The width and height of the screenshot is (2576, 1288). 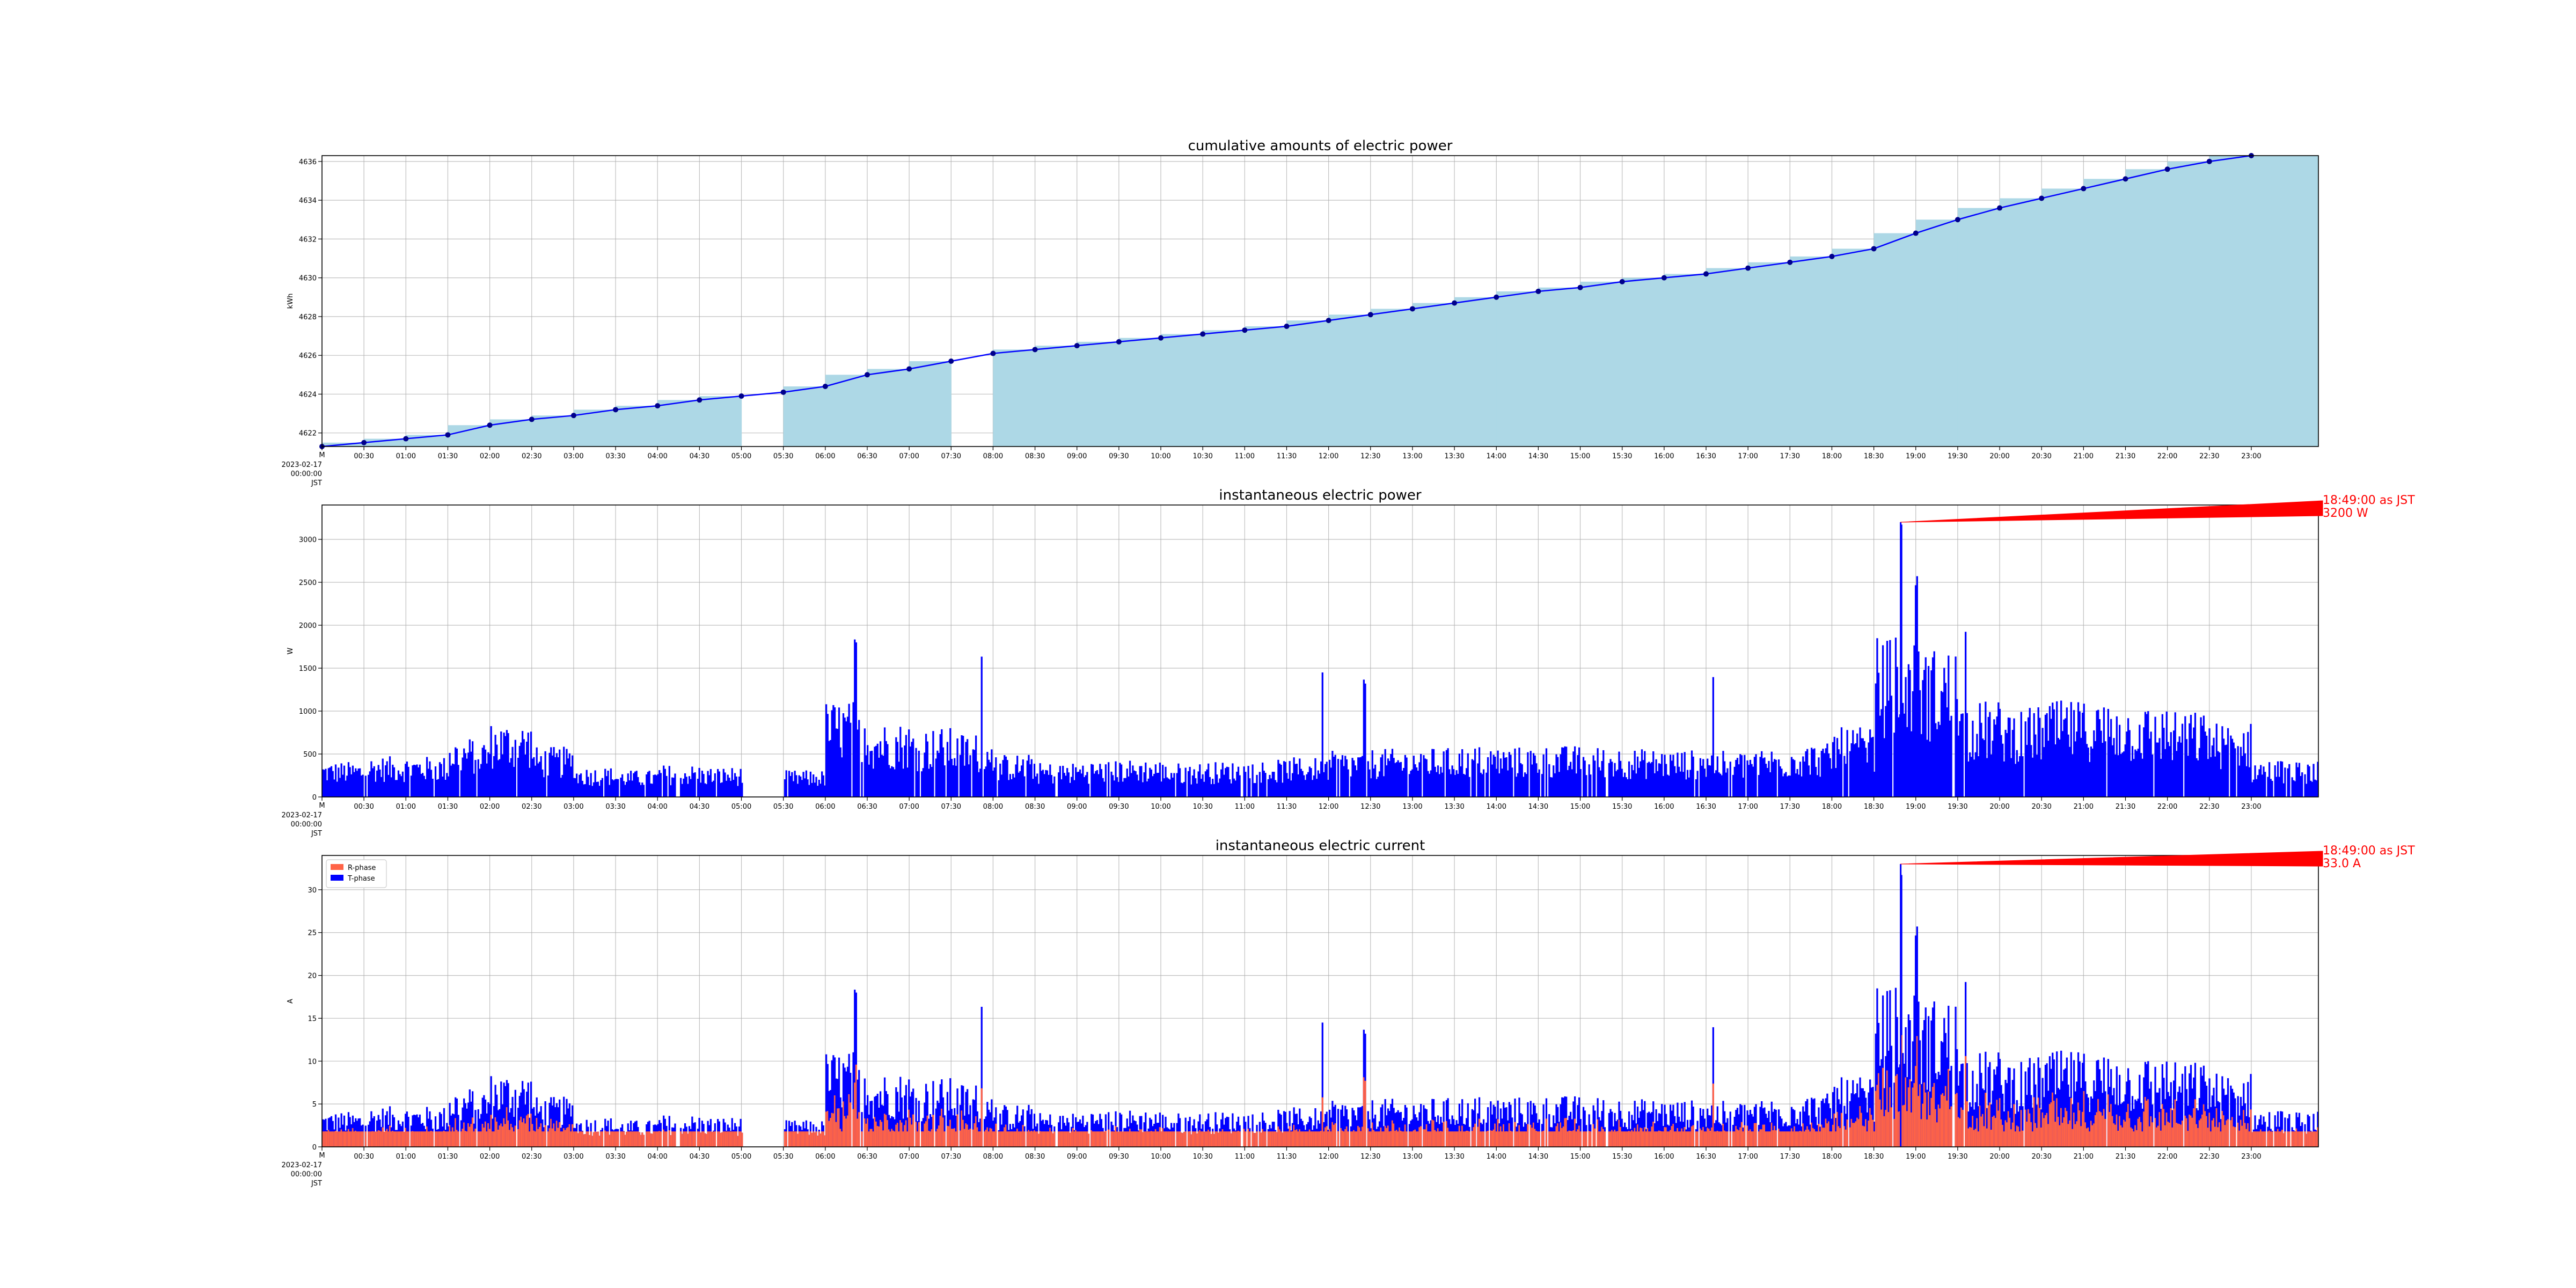 What do you see at coordinates (1454, 456) in the screenshot?
I see `x-tick-label: 13:30` at bounding box center [1454, 456].